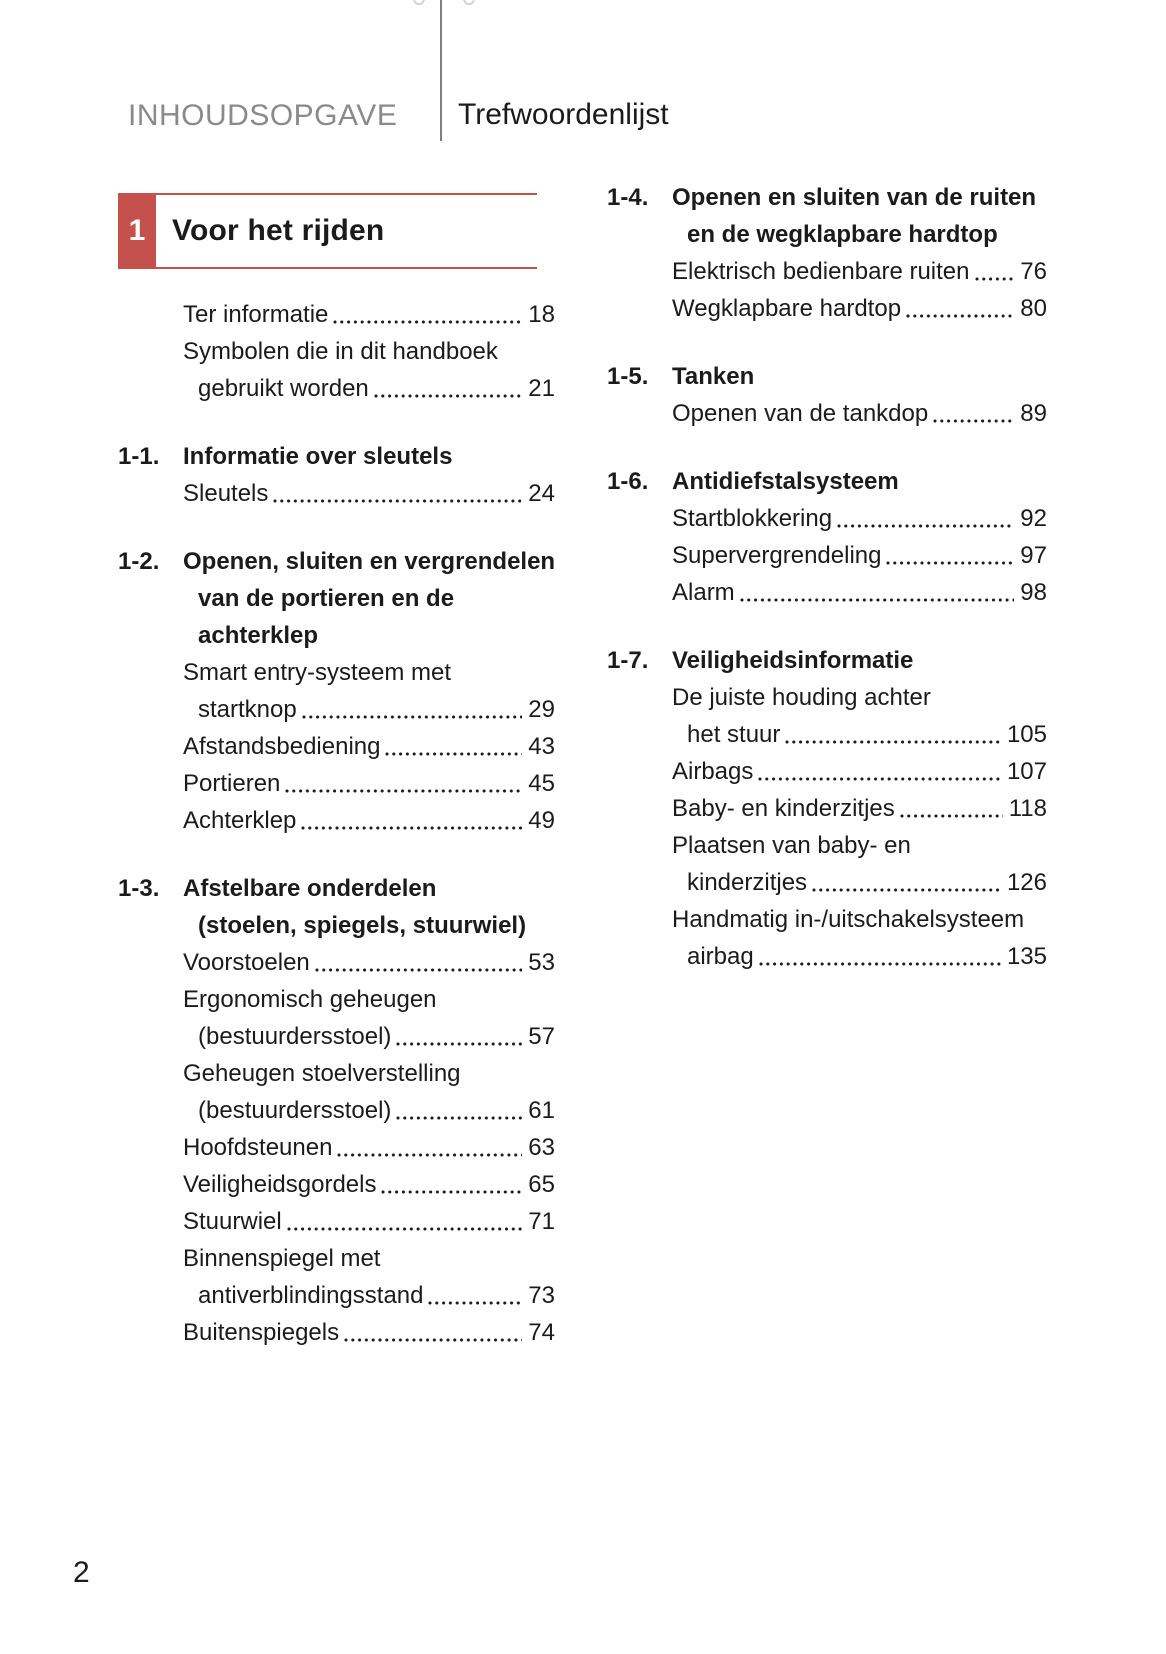  I want to click on entry-line: Ergonomisch geheugen, so click(336, 999).